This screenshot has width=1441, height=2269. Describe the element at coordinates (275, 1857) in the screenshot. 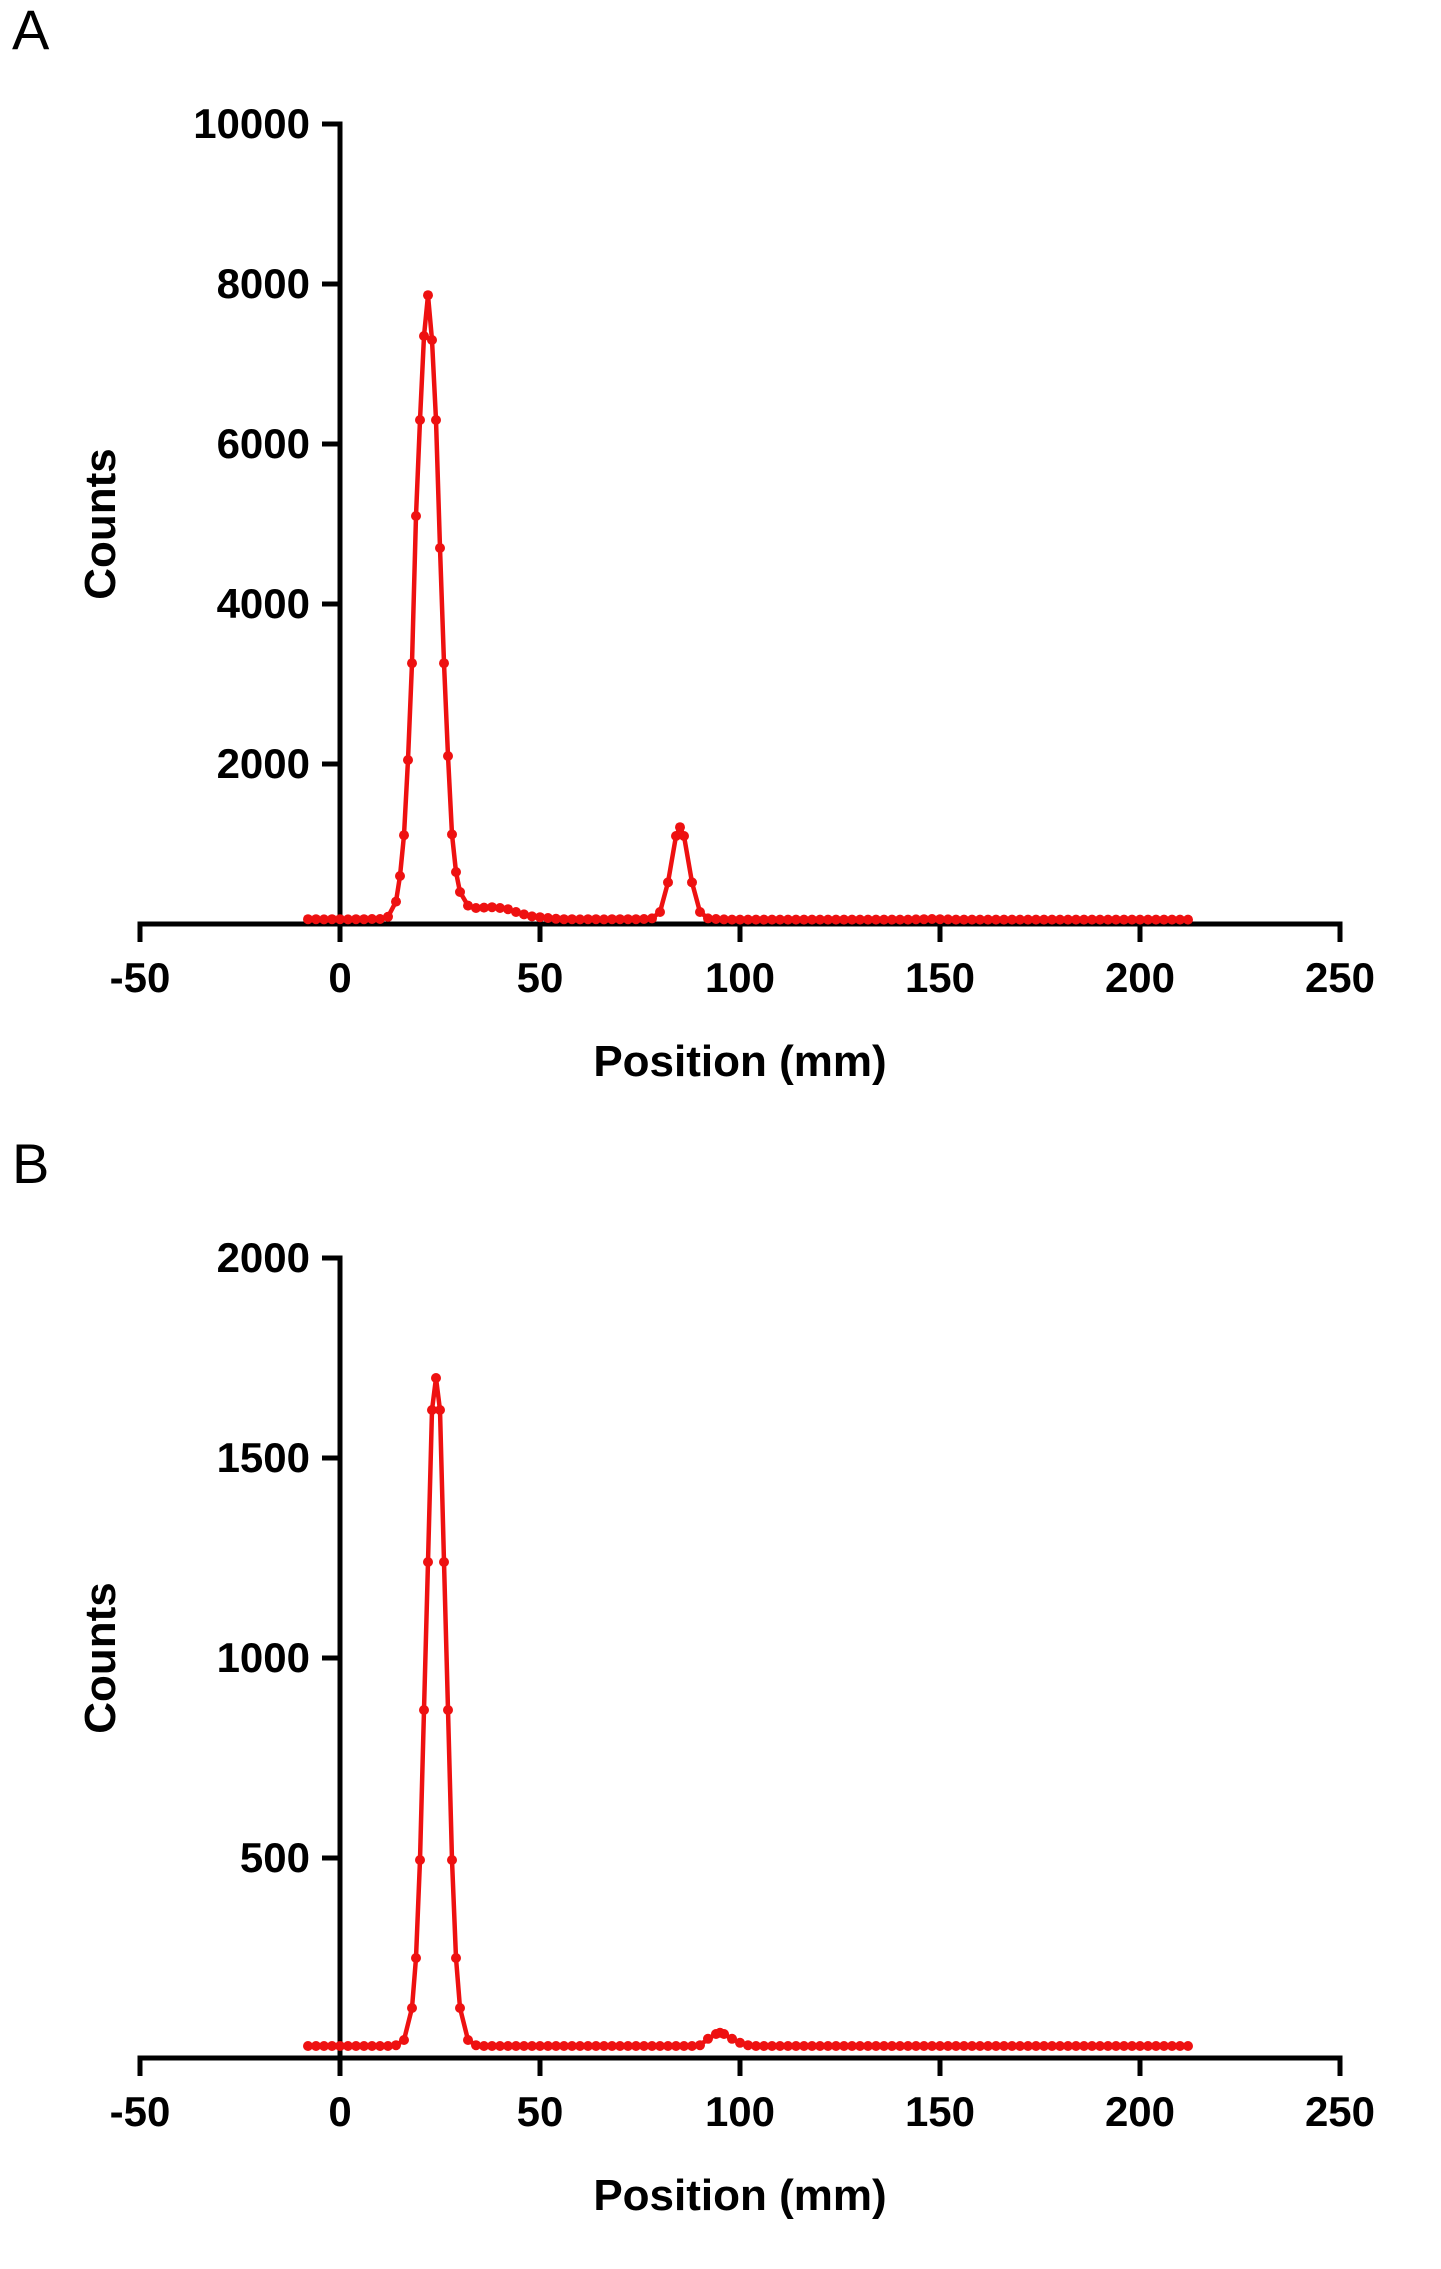

I see `y-tick-label: 500` at that location.